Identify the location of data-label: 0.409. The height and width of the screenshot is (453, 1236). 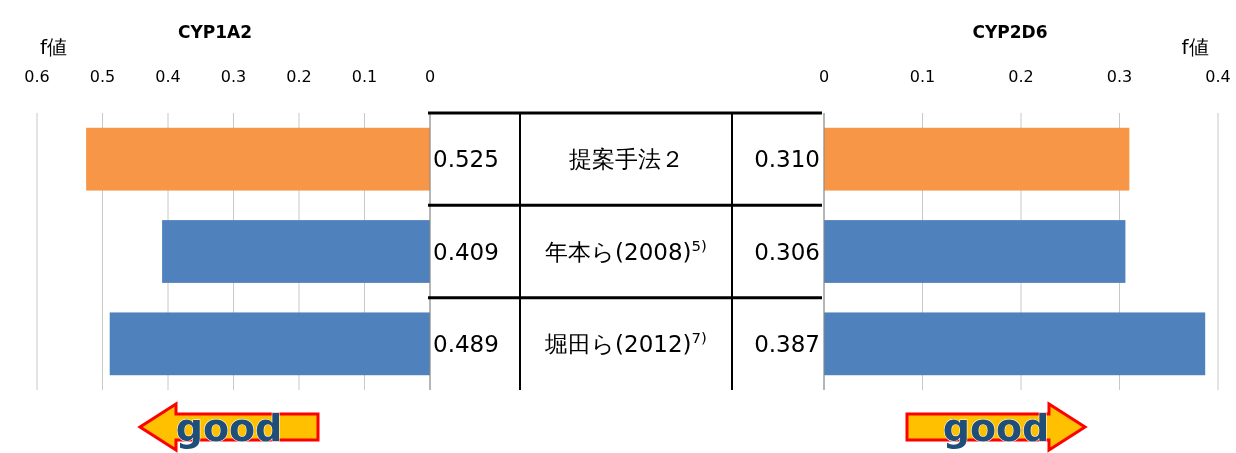
(466, 251).